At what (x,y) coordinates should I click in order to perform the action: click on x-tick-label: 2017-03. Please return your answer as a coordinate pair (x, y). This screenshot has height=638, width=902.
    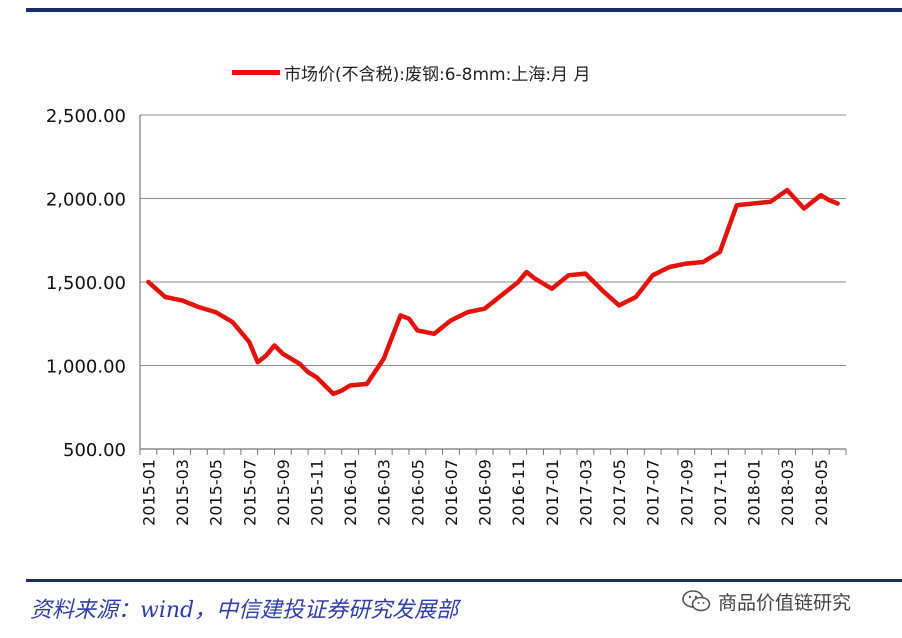
    Looking at the image, I should click on (585, 492).